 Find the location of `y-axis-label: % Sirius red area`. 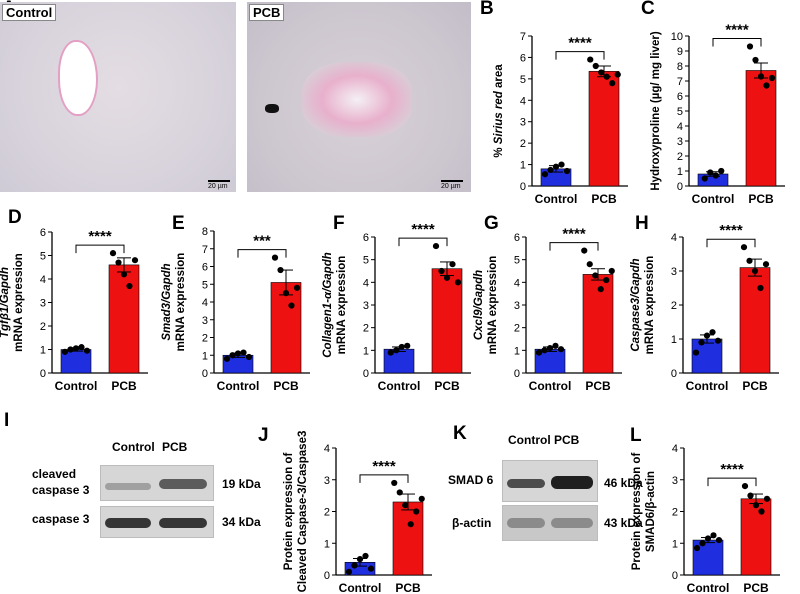

y-axis-label: % Sirius red area is located at coordinates (499, 111).